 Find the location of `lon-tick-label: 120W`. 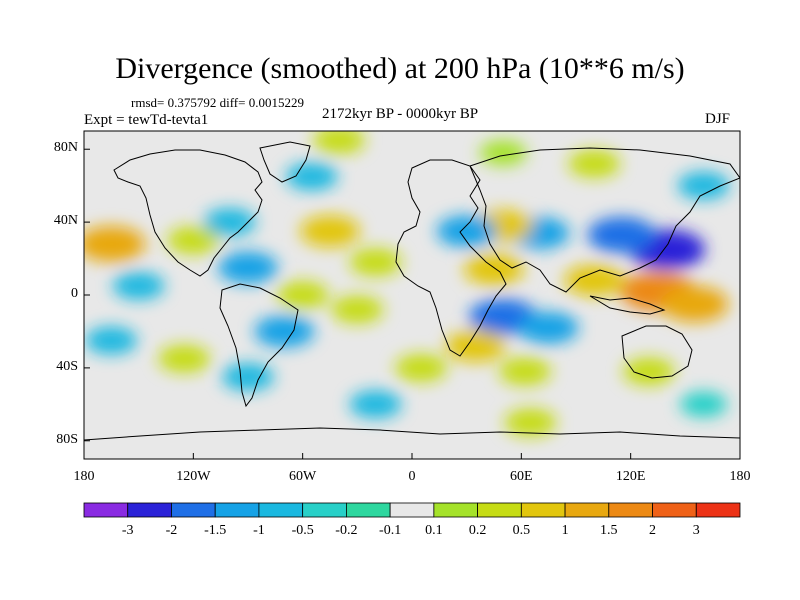

lon-tick-label: 120W is located at coordinates (193, 476).